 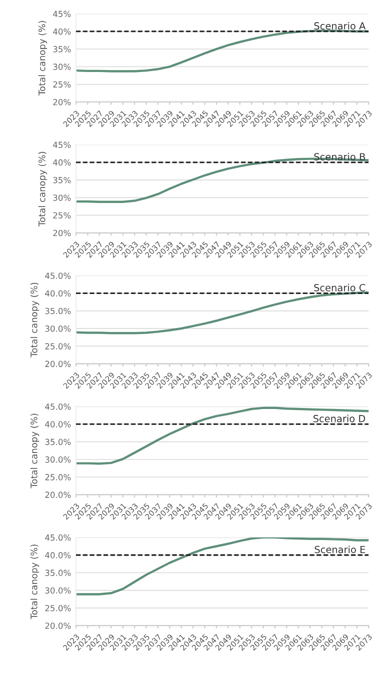 What do you see at coordinates (340, 26) in the screenshot?
I see `ref-line-label: Scenario A` at bounding box center [340, 26].